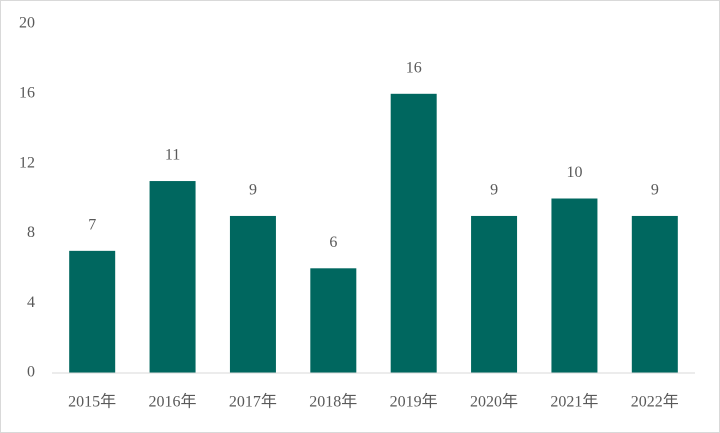  What do you see at coordinates (333, 402) in the screenshot?
I see `x-tick-label: 2018年` at bounding box center [333, 402].